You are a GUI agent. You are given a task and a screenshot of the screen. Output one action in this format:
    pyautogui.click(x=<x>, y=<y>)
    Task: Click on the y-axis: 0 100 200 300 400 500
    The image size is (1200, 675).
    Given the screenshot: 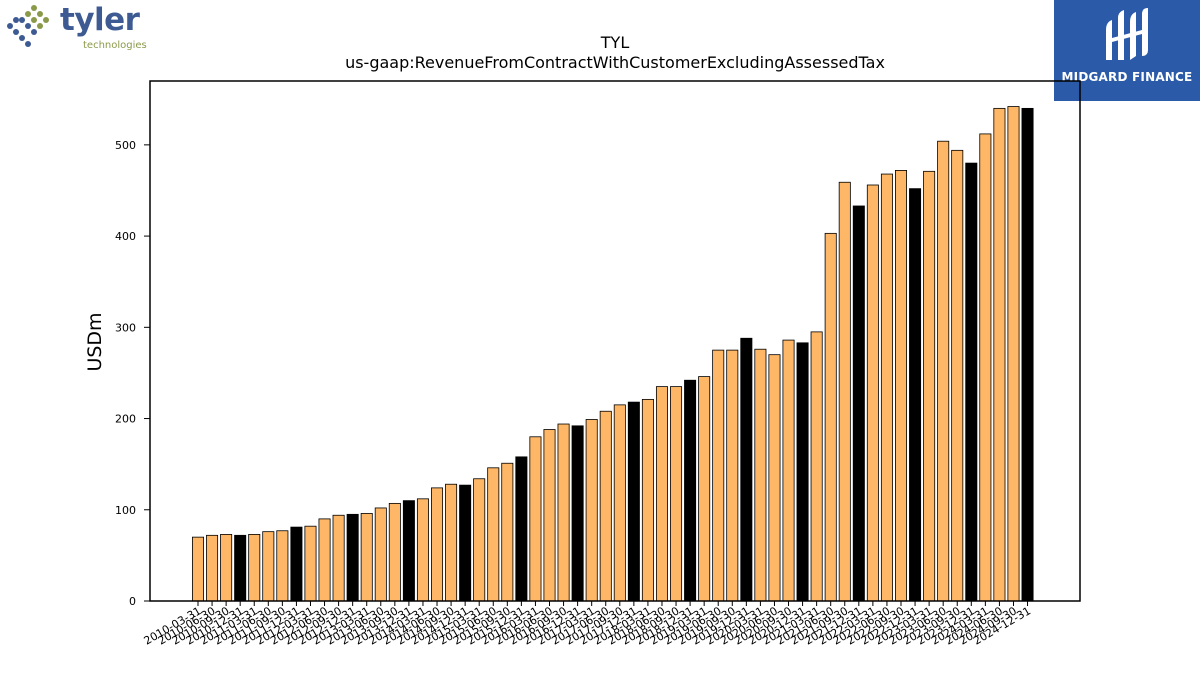 What is the action you would take?
    pyautogui.click(x=132, y=373)
    